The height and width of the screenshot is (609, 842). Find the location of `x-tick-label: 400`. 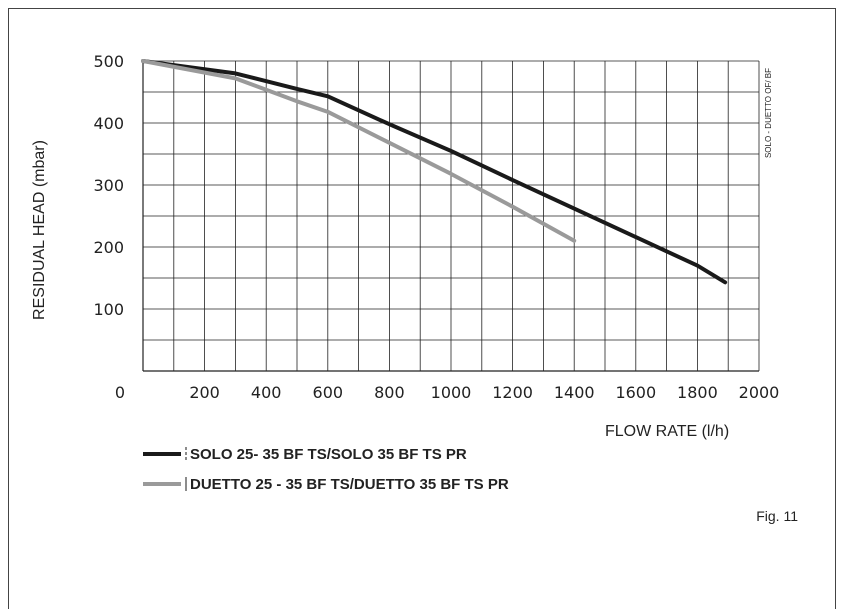

x-tick-label: 400 is located at coordinates (266, 392).